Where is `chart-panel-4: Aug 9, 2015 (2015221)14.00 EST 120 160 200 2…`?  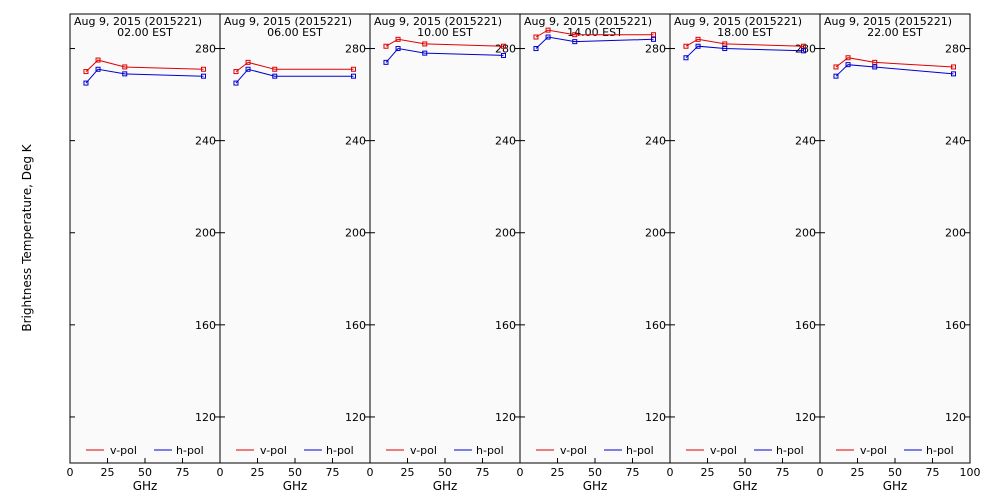
chart-panel-4: Aug 9, 2015 (2015221)14.00 EST 120 160 200 2… is located at coordinates (594, 253).